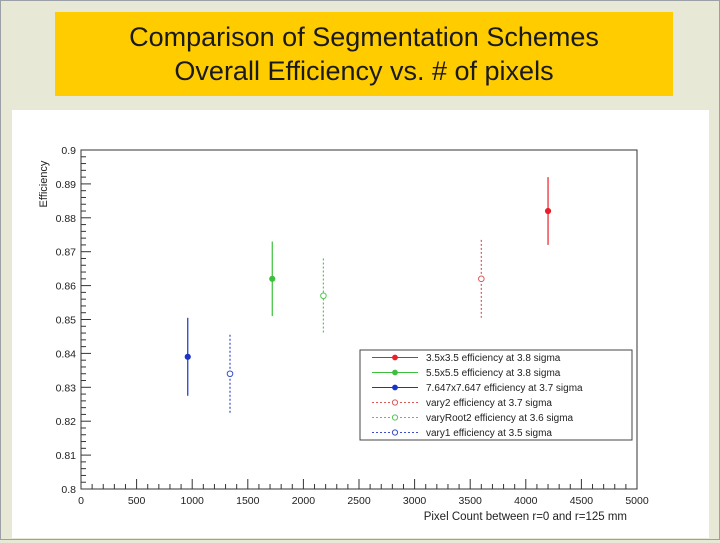 This screenshot has height=543, width=720. I want to click on x-tick-label: 1000, so click(193, 501).